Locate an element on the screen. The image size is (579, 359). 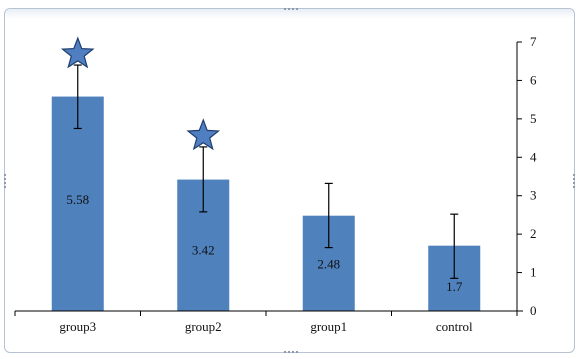
y-tick-label-6: 6 is located at coordinates (533, 79).